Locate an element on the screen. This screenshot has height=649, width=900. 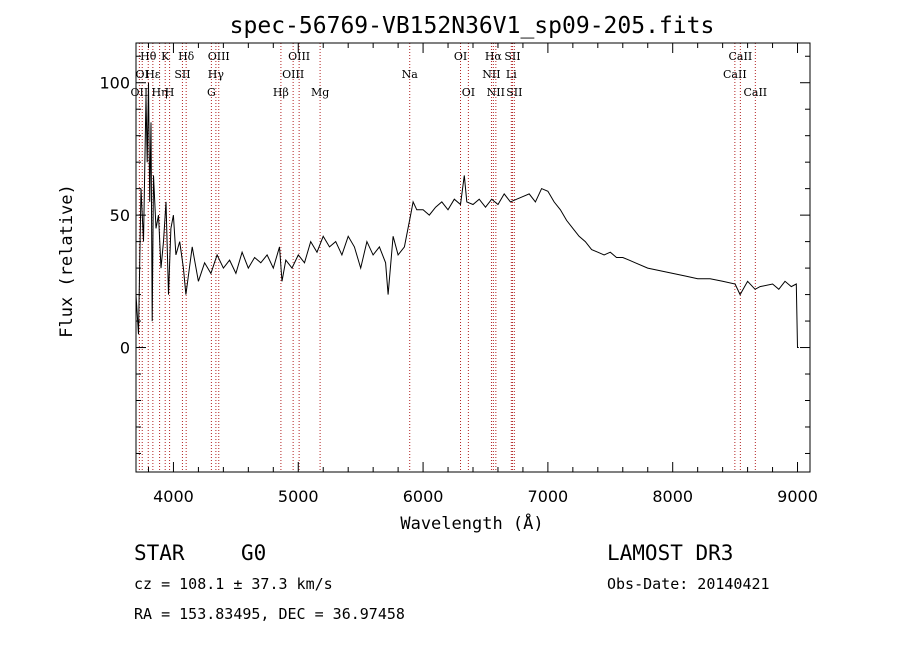
spectral-line-label: Hθ is located at coordinates (148, 56).